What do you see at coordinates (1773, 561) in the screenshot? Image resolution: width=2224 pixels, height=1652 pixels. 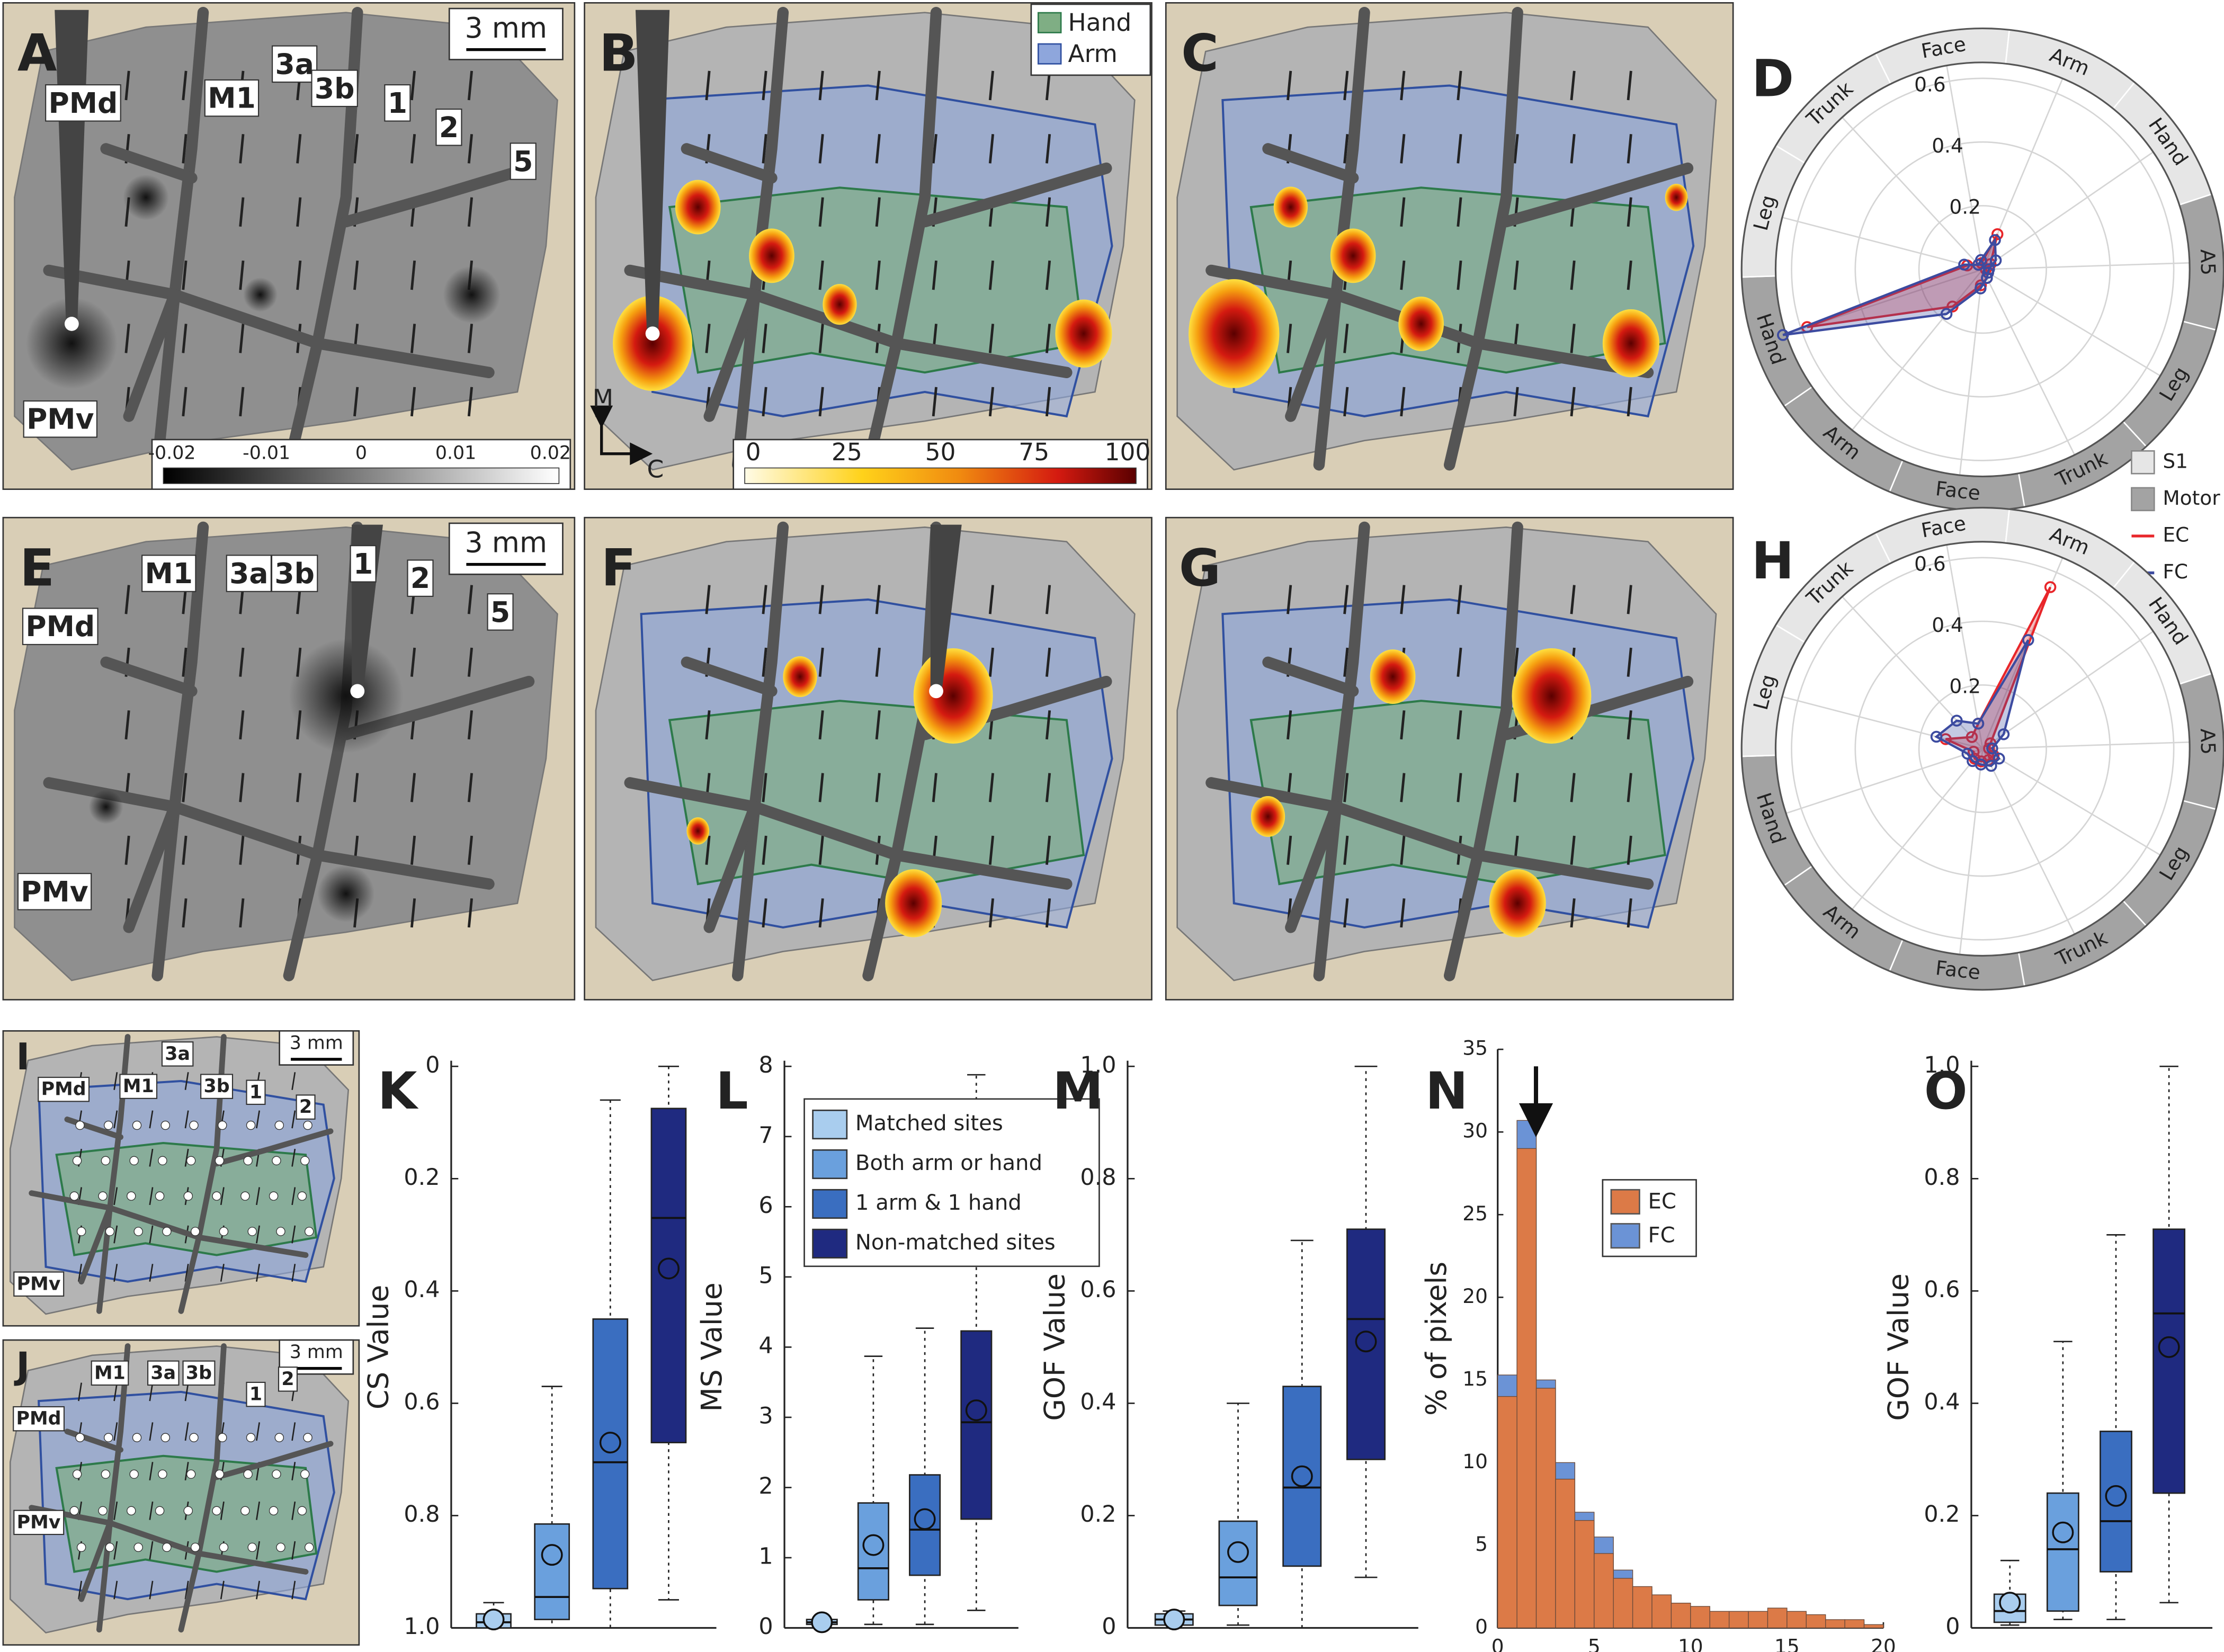 I see `panel-label: H` at bounding box center [1773, 561].